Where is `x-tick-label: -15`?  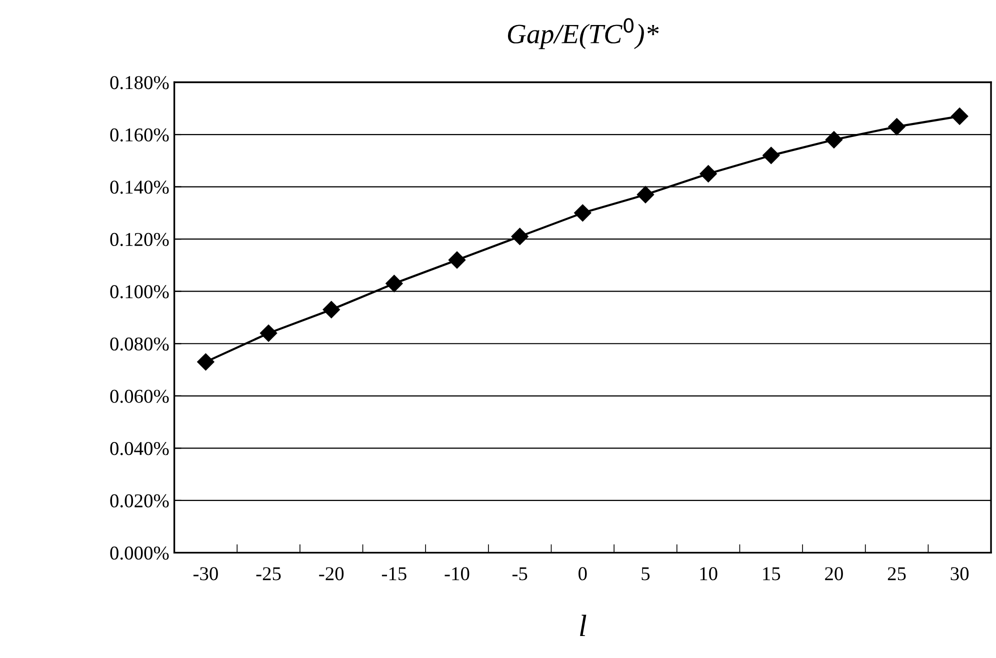 x-tick-label: -15 is located at coordinates (394, 573).